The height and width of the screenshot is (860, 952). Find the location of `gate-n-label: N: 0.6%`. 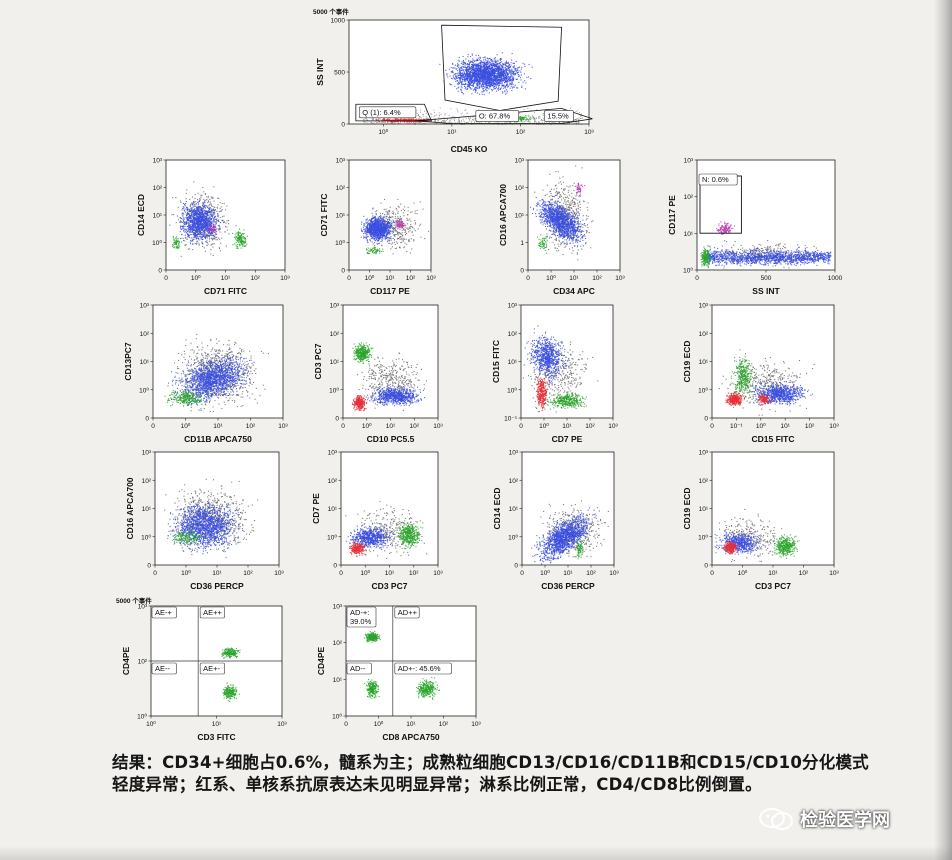

gate-n-label: N: 0.6% is located at coordinates (715, 179).